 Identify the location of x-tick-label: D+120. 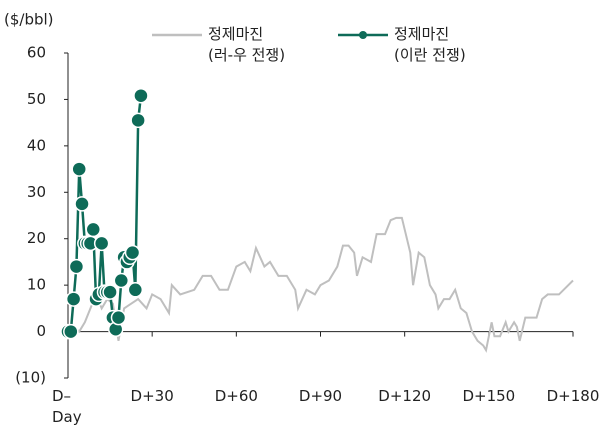
(405, 396).